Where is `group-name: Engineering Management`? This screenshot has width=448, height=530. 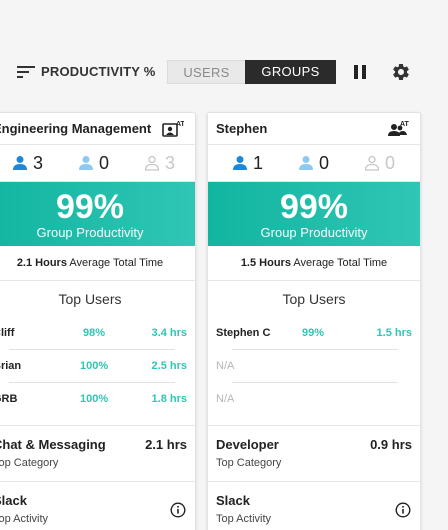 group-name: Engineering Management is located at coordinates (76, 128).